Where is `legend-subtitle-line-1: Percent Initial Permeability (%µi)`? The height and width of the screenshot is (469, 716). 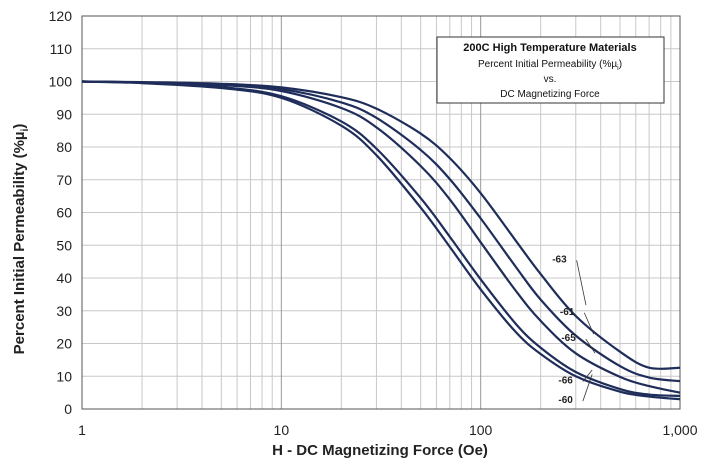
legend-subtitle-line-1: Percent Initial Permeability (%µi) is located at coordinates (550, 65).